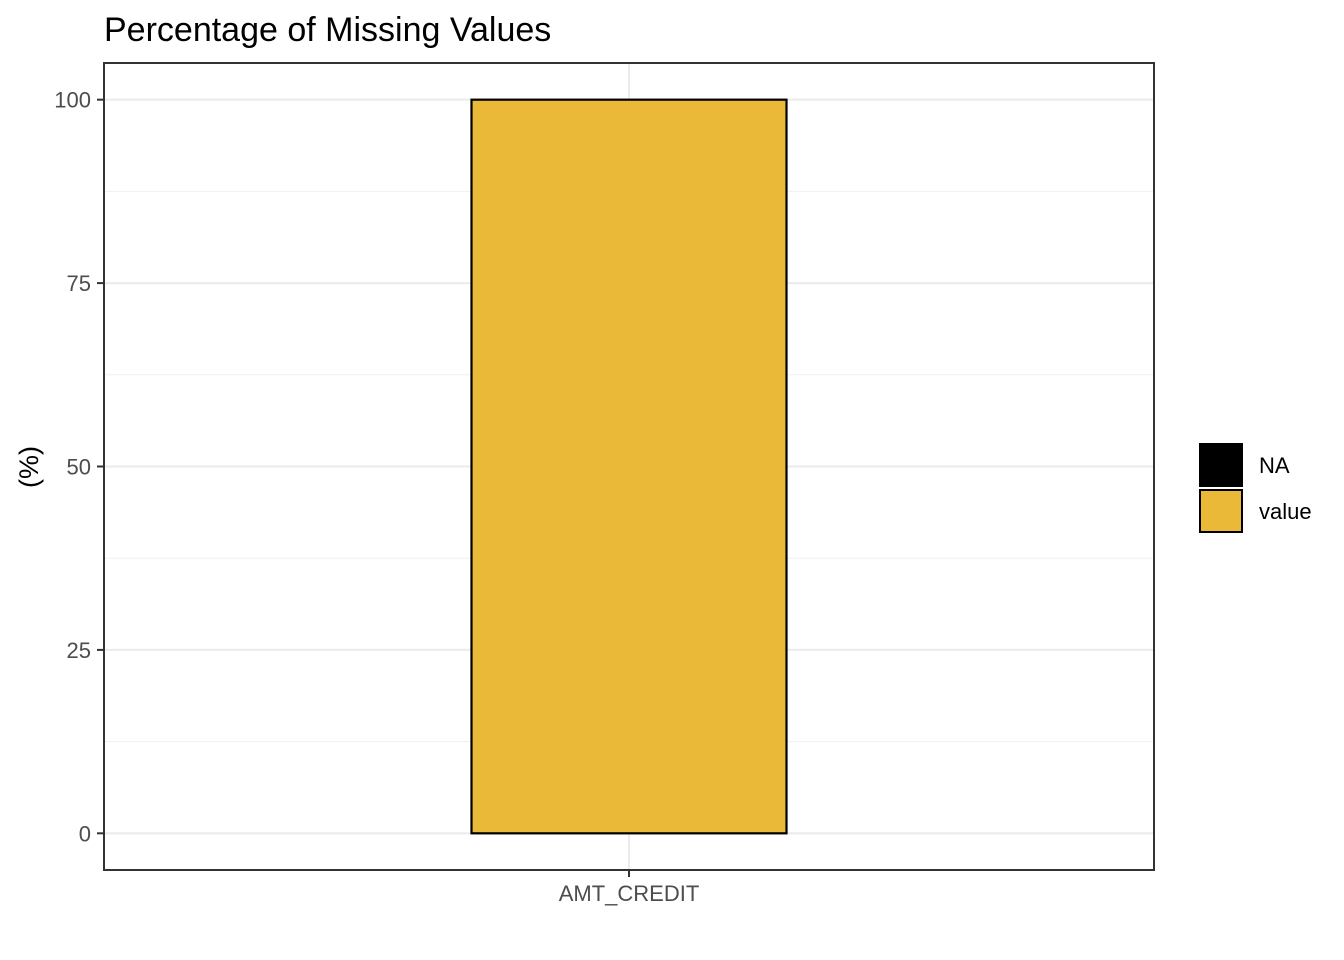 The width and height of the screenshot is (1344, 960). What do you see at coordinates (1255, 488) in the screenshot?
I see `legend: NA value` at bounding box center [1255, 488].